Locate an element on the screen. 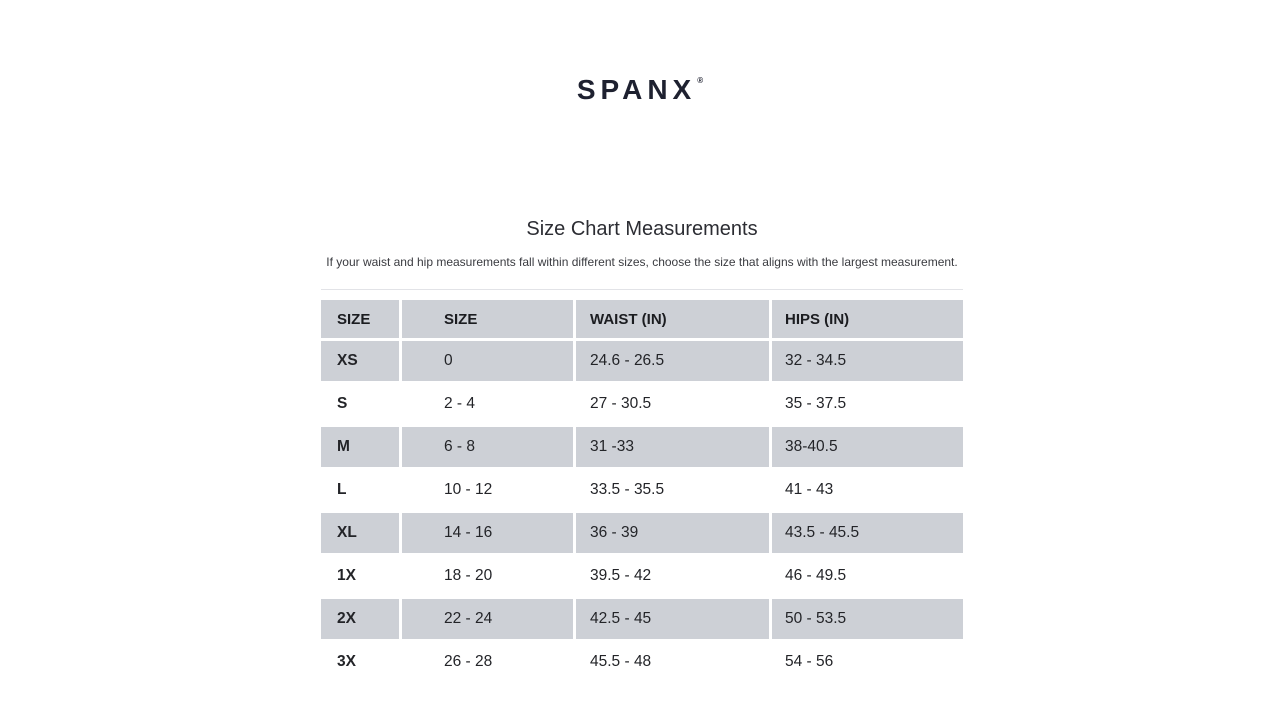 The height and width of the screenshot is (720, 1280). table-row: 2X 22 - 24 42.5 - 45 50 - 53.5 is located at coordinates (642, 619).